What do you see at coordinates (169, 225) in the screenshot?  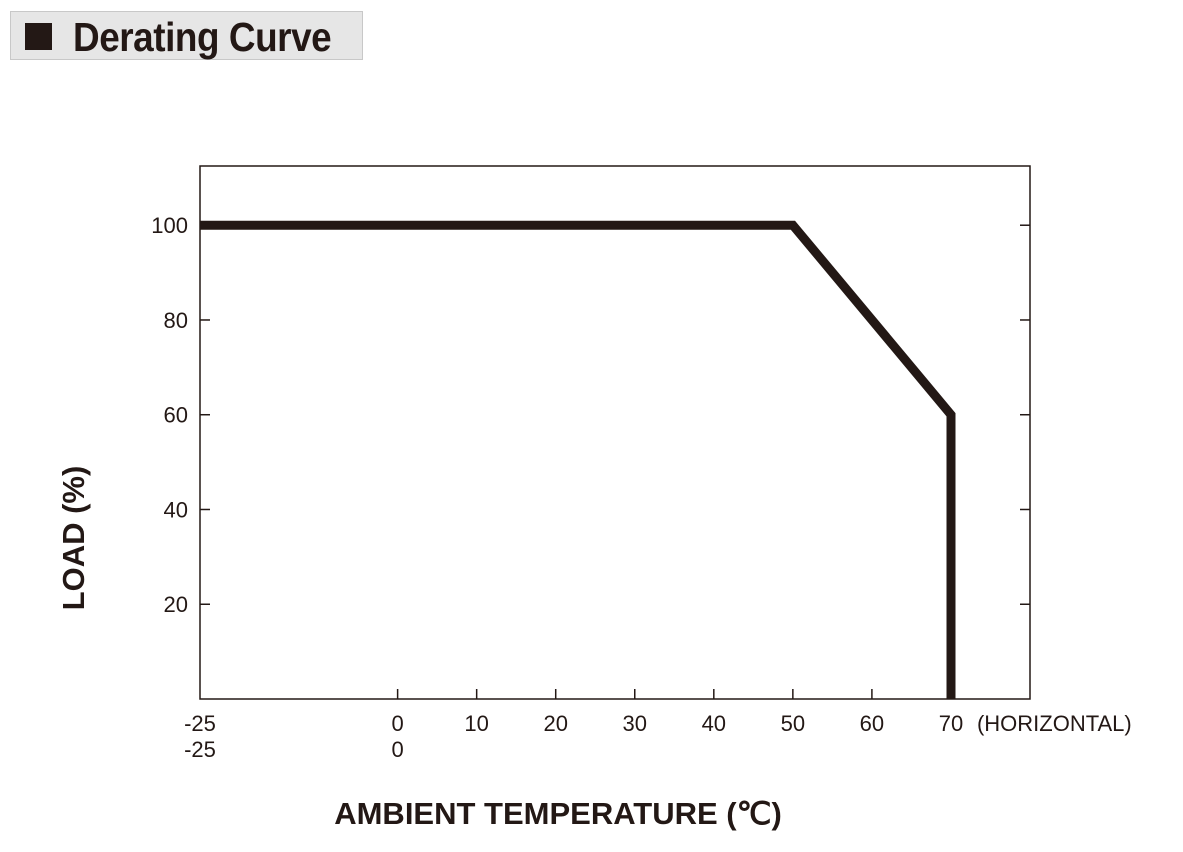 I see `y-tick-label: 100` at bounding box center [169, 225].